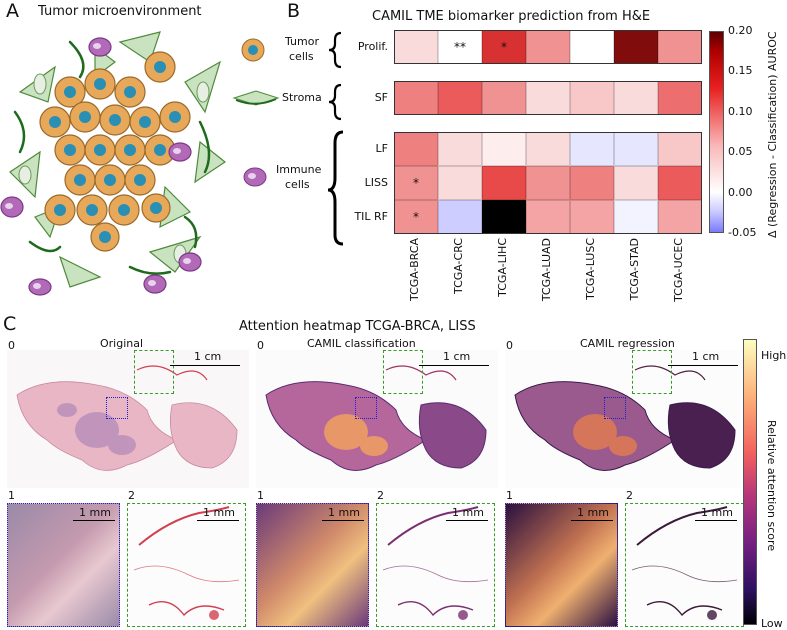 The height and width of the screenshot is (630, 787). What do you see at coordinates (301, 56) in the screenshot?
I see `legend-tumor-line2: cells` at bounding box center [301, 56].